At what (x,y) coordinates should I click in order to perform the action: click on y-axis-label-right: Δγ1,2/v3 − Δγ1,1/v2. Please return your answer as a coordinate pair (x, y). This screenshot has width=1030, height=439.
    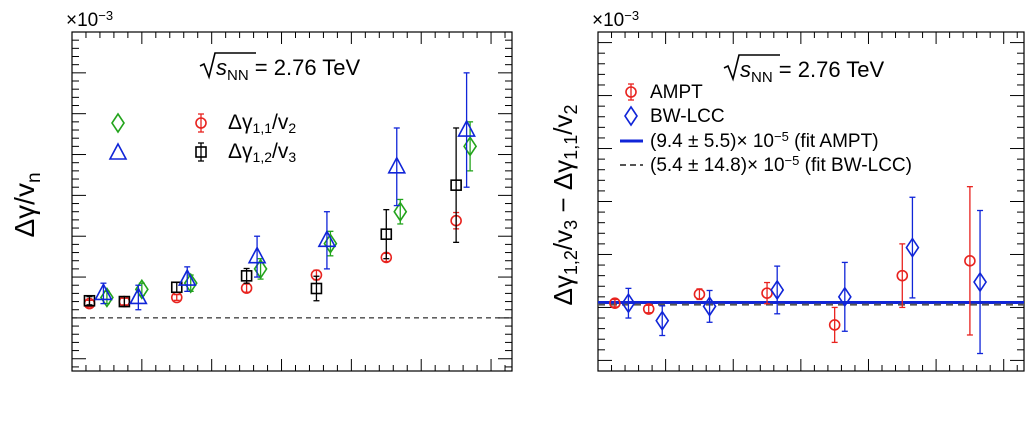
    Looking at the image, I should click on (564, 205).